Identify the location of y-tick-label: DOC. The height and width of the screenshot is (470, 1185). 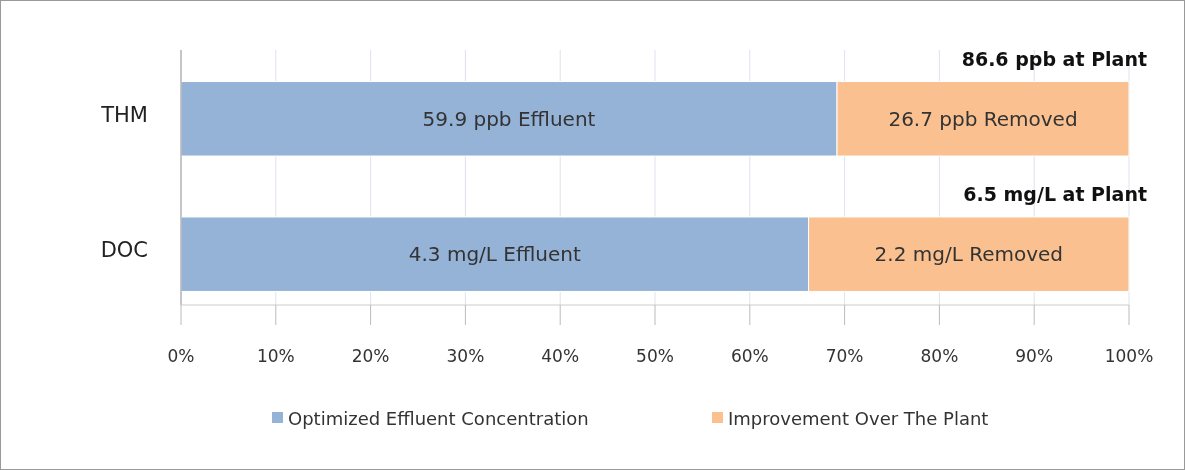
(124, 250).